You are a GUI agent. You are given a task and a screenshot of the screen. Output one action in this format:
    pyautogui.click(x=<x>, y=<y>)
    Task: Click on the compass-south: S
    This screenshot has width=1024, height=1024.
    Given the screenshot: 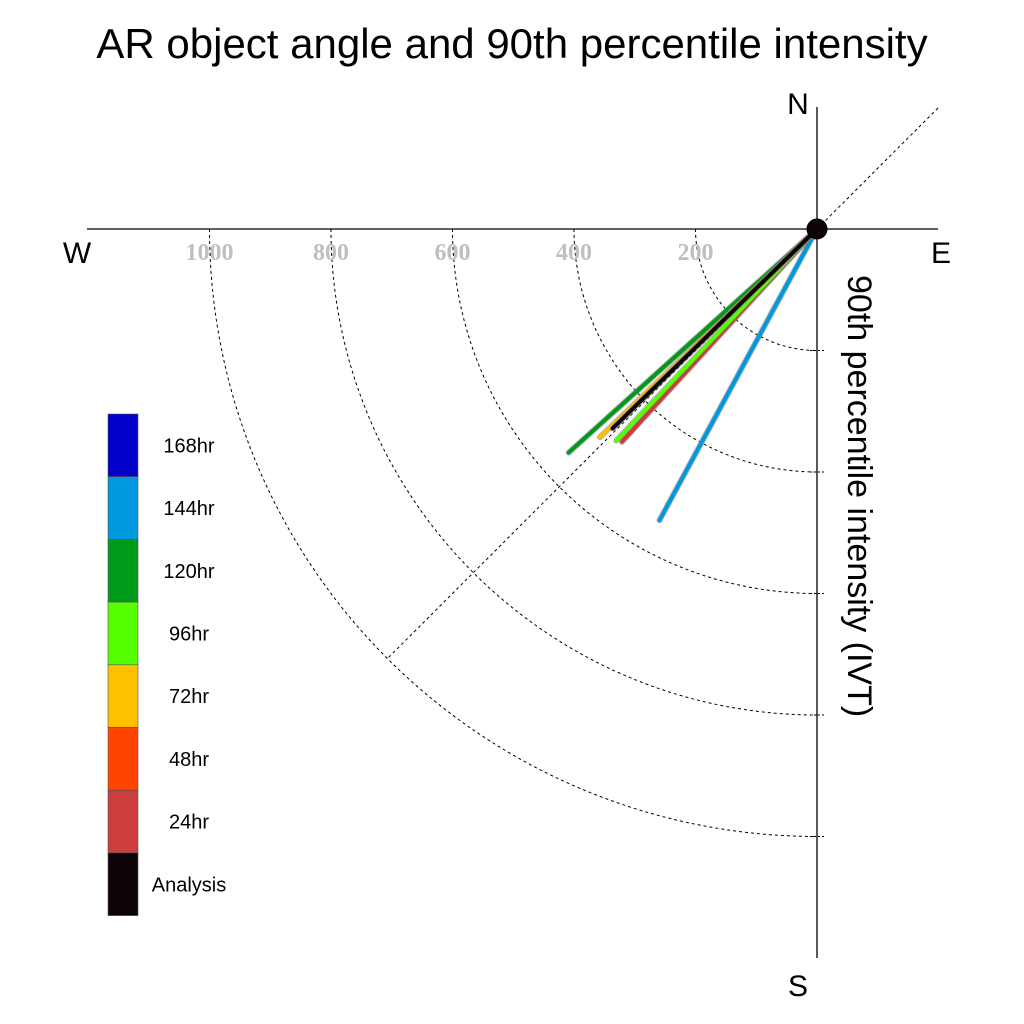 What is the action you would take?
    pyautogui.click(x=798, y=986)
    